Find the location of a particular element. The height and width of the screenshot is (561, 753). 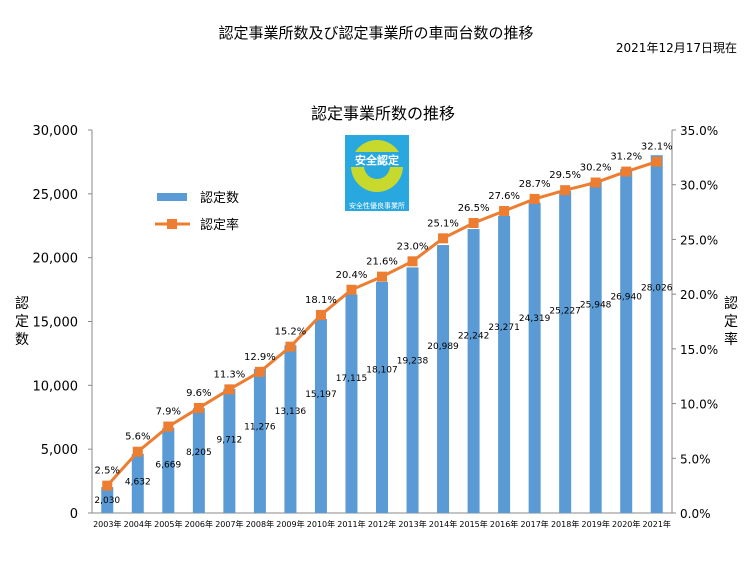

date-label: 2021年12月17日現在 is located at coordinates (676, 48).